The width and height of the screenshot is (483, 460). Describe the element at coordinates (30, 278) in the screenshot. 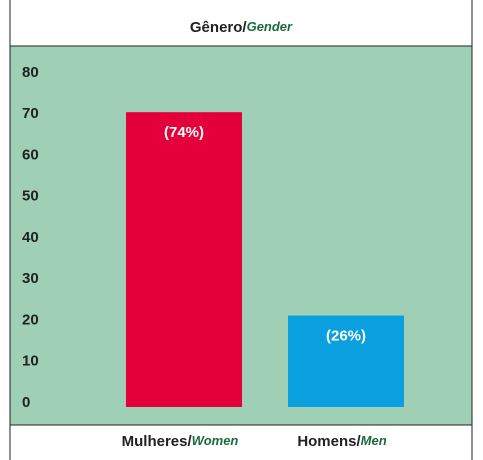

I see `y-tick-label: 30` at that location.